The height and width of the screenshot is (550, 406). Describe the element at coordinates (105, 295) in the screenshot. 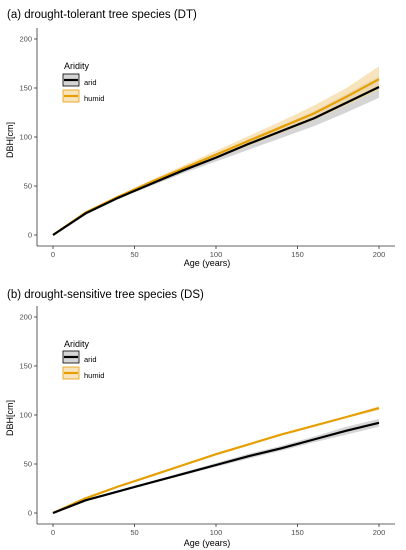

I see `panel-b-title: (b) drought-sensitive tree species (DS)` at that location.